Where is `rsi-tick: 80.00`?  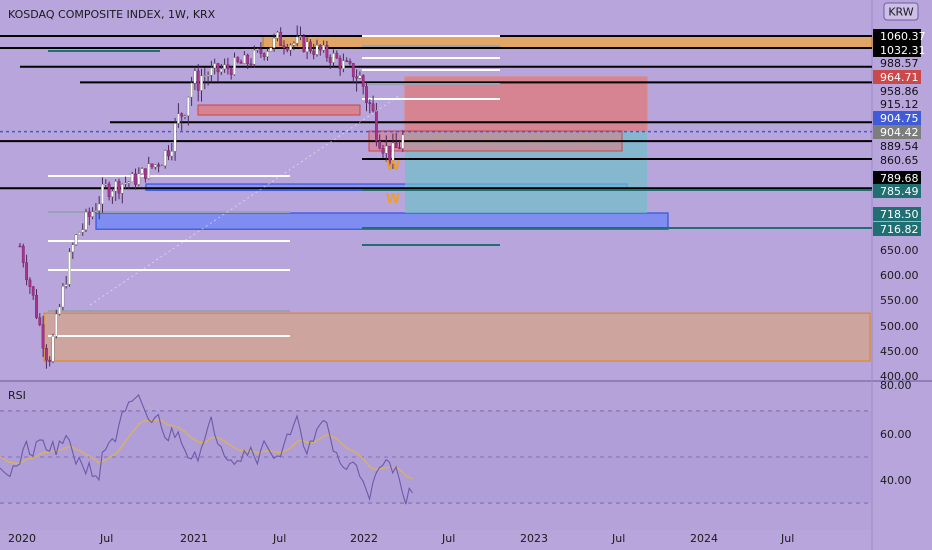 rsi-tick: 80.00 is located at coordinates (896, 385).